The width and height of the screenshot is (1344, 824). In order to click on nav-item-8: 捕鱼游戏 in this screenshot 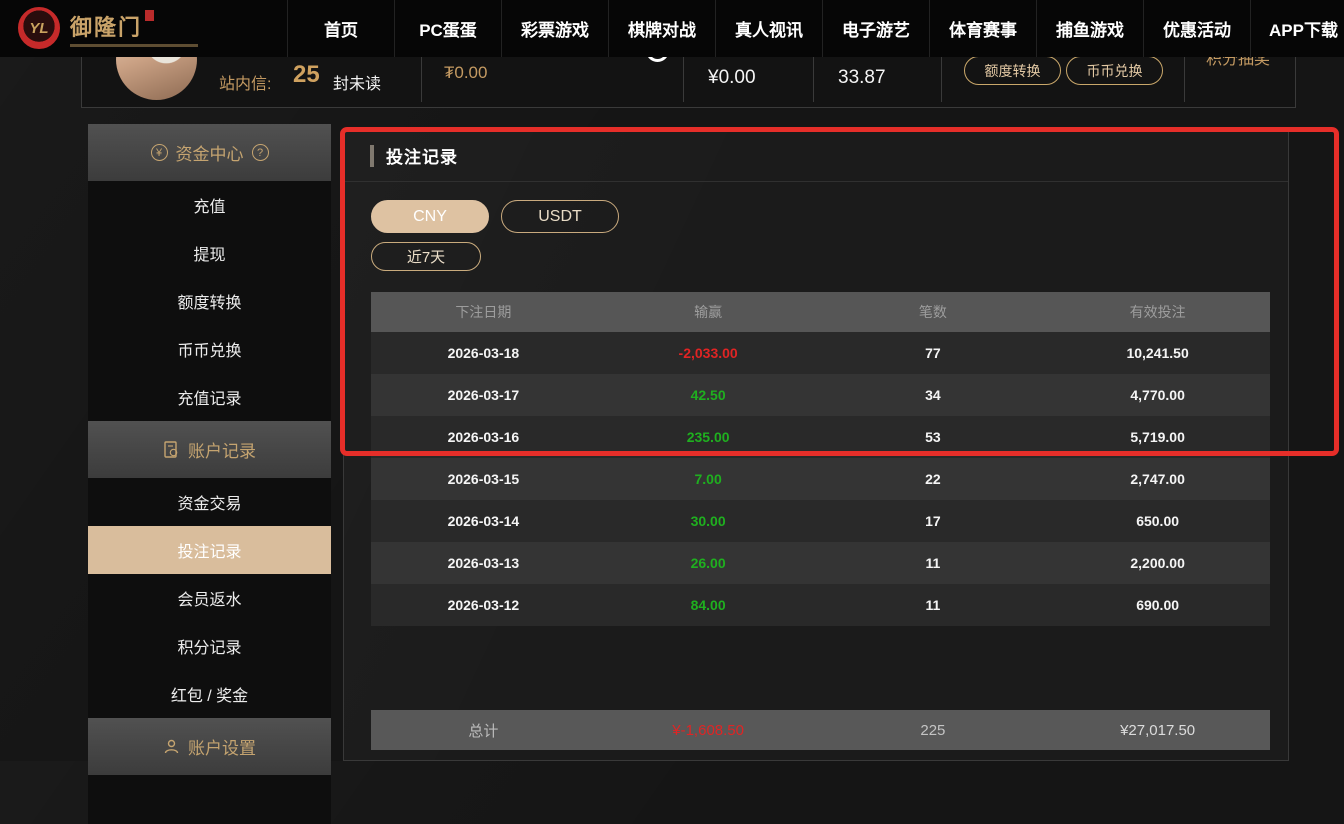, I will do `click(1089, 28)`.